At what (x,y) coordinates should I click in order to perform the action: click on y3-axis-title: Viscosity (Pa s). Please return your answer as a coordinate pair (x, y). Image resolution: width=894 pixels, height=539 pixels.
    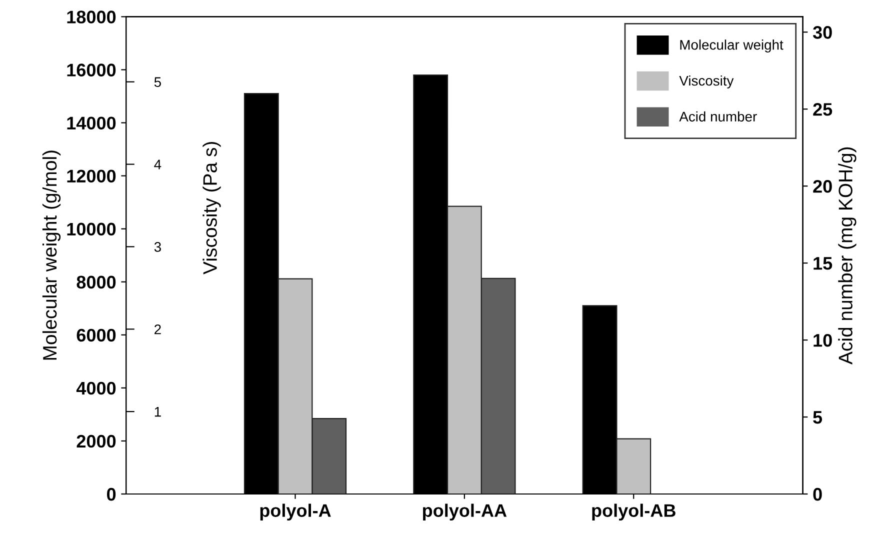
    Looking at the image, I should click on (211, 208).